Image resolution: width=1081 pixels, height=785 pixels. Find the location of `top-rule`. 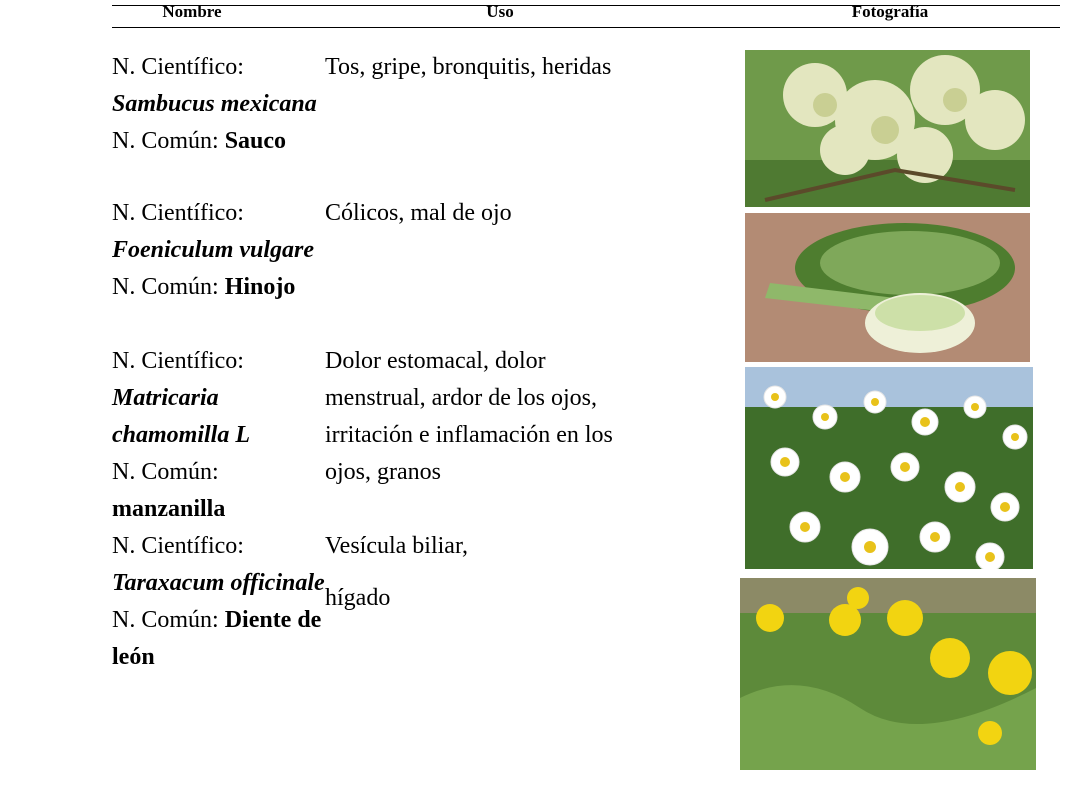

top-rule is located at coordinates (586, 5).